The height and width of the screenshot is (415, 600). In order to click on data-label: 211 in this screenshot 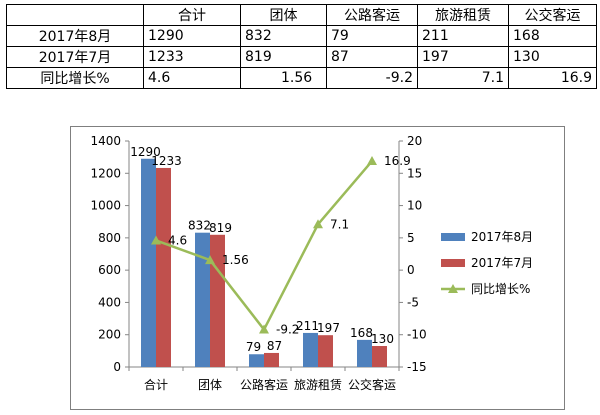, I will do `click(307, 326)`.